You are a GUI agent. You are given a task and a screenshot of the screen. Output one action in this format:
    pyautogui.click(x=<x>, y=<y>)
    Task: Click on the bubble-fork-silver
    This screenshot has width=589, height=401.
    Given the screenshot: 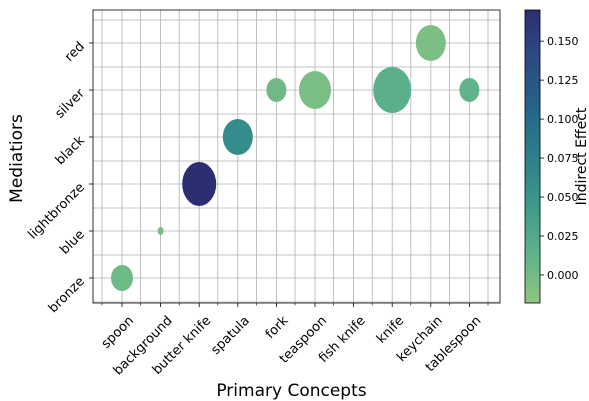 What is the action you would take?
    pyautogui.click(x=276, y=90)
    